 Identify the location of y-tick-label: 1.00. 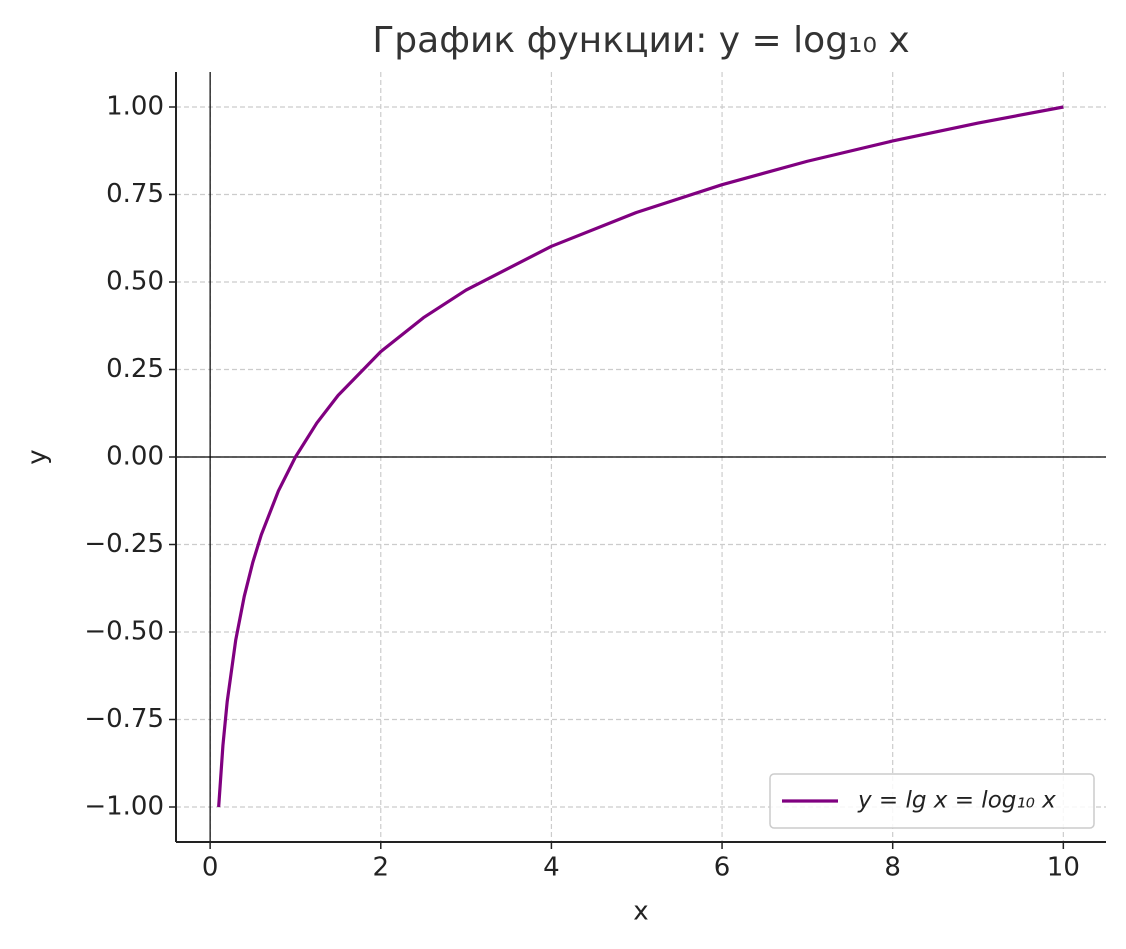
(135, 107).